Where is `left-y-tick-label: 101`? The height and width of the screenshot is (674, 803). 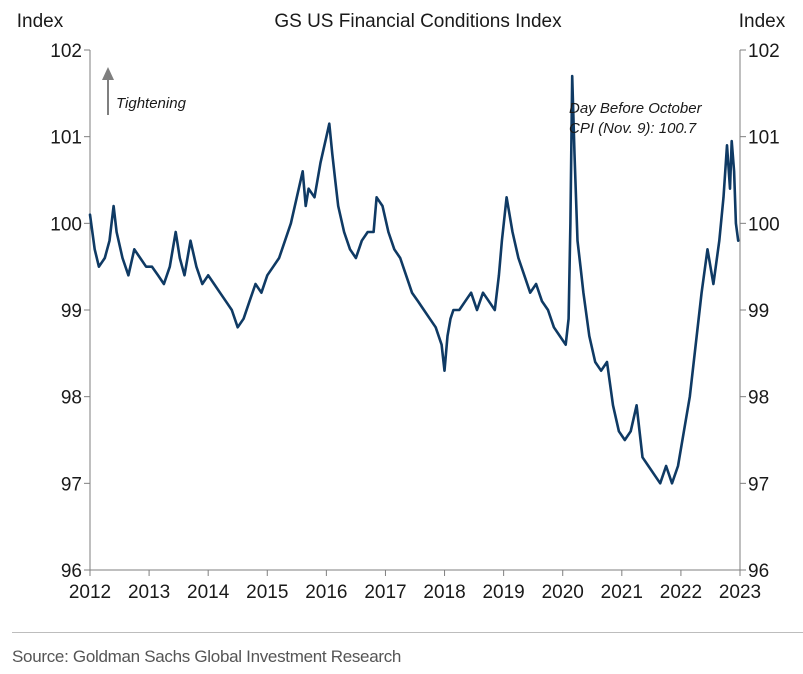
left-y-tick-label: 101 is located at coordinates (66, 138).